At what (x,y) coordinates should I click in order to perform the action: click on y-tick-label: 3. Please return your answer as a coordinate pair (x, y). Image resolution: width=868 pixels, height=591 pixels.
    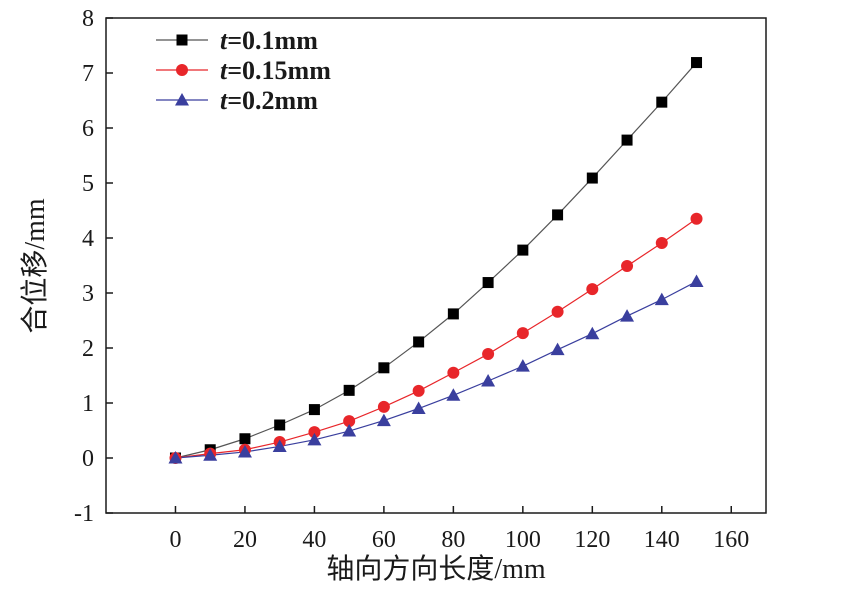
    Looking at the image, I should click on (88, 294).